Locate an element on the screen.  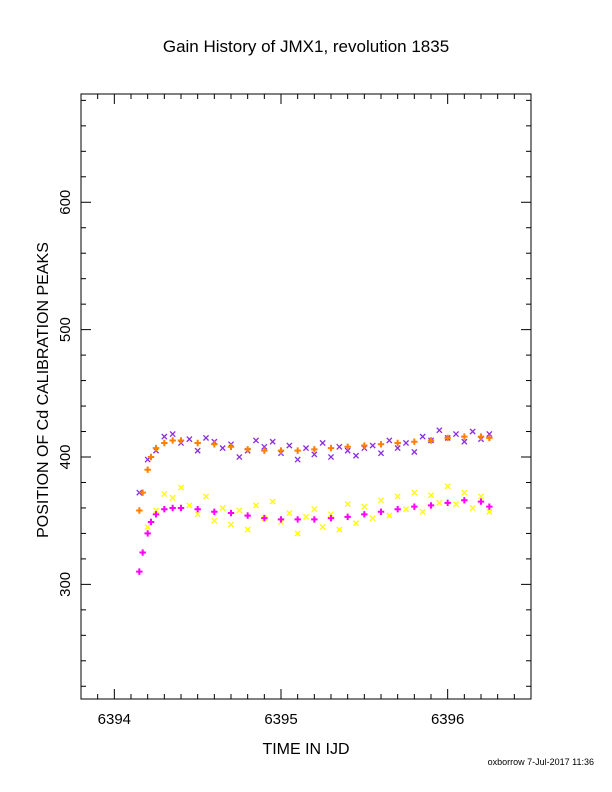
y-axis-label: POSITION OF Cd CALIBRATION PEAKS is located at coordinates (43, 390).